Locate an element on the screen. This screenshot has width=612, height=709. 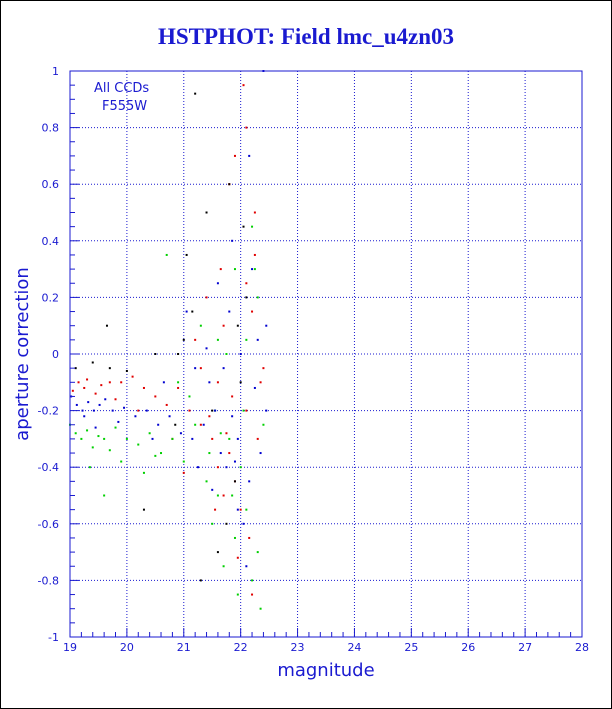
x-tick-label: 23 is located at coordinates (298, 647).